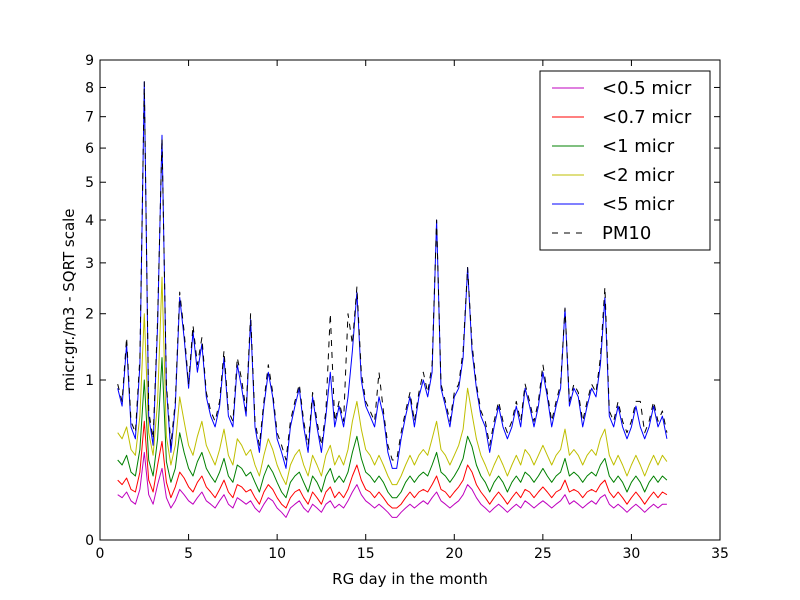 This screenshot has height=600, width=800. What do you see at coordinates (647, 117) in the screenshot?
I see `legend-label: <0.7 micr` at bounding box center [647, 117].